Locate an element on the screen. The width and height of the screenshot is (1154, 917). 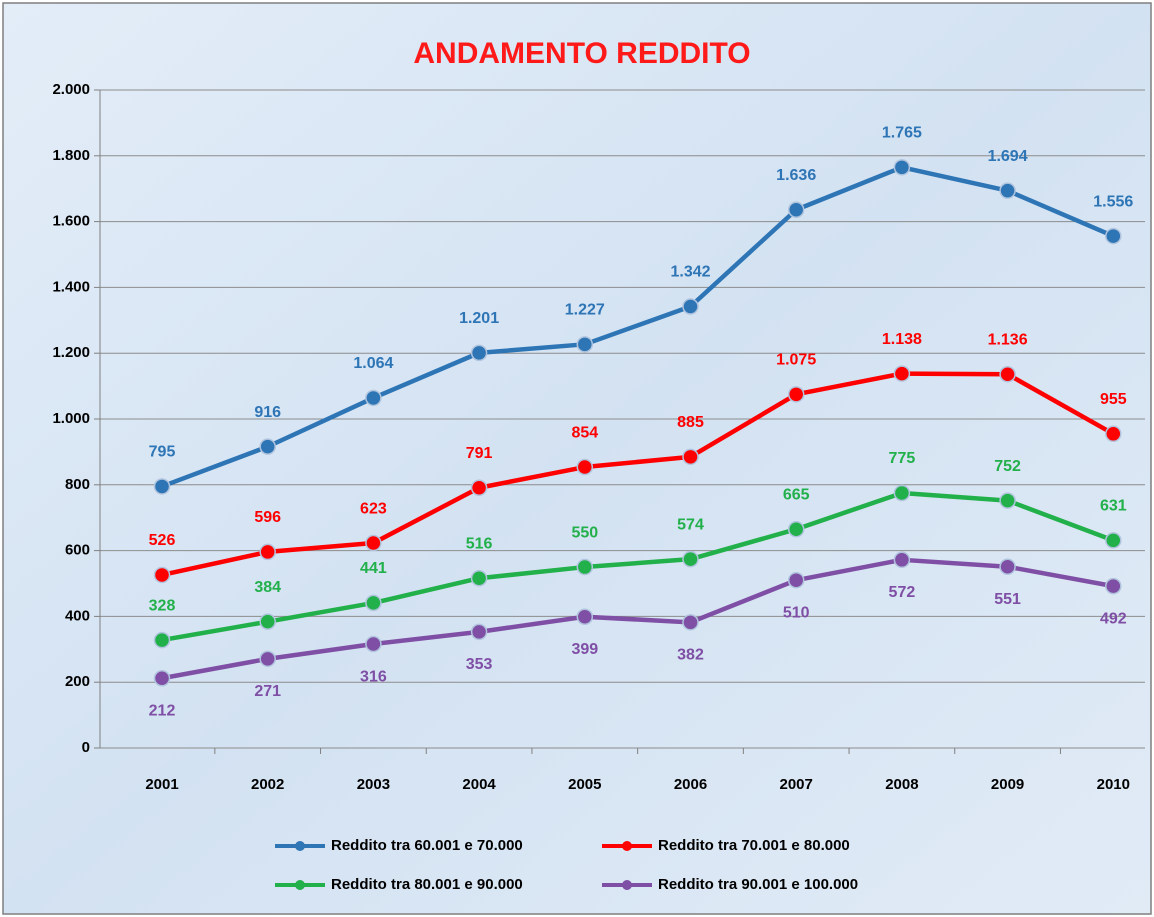
y-tick-label: 400 is located at coordinates (77, 615).